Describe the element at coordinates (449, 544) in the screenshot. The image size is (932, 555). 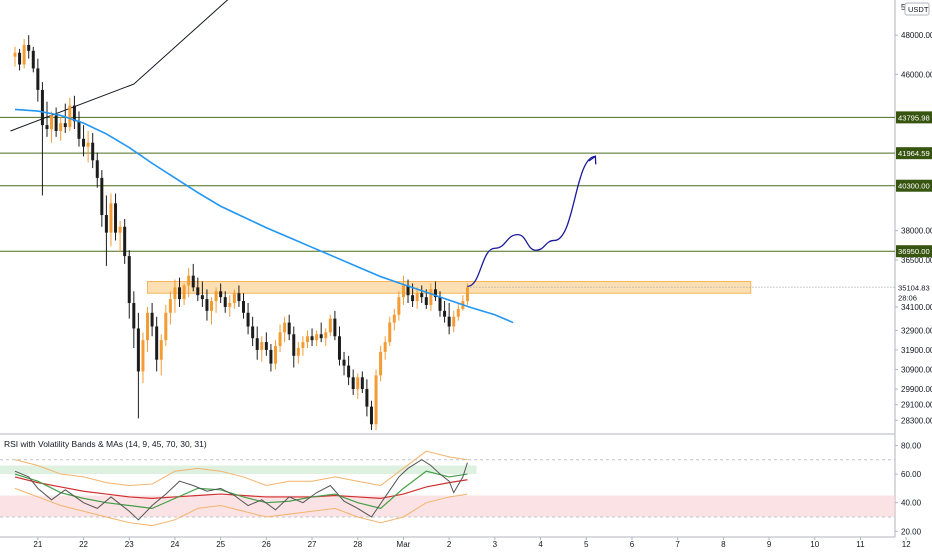
I see `time-tick-label: 2` at that location.